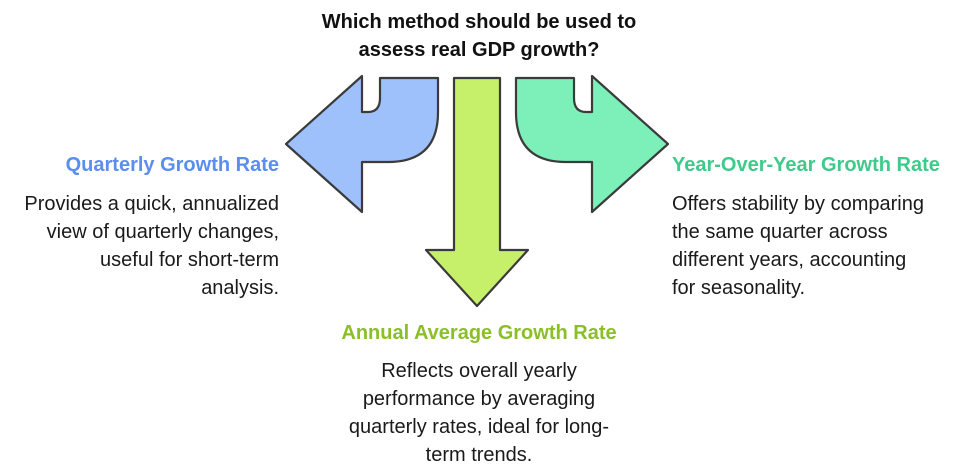 The width and height of the screenshot is (958, 469). What do you see at coordinates (479, 50) in the screenshot?
I see `question-line-2: assess real GDP growth?` at bounding box center [479, 50].